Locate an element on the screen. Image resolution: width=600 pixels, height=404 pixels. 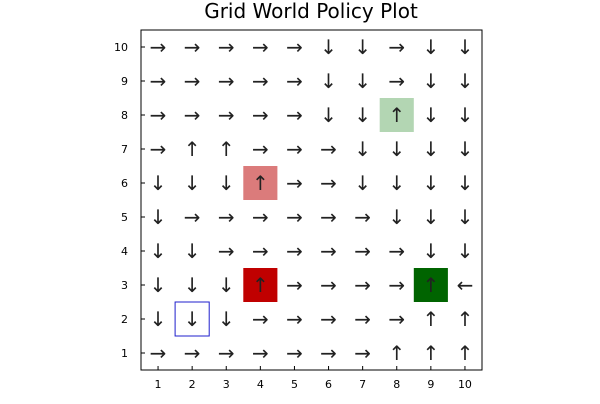
policy-arrow-1-8: → is located at coordinates (158, 115).